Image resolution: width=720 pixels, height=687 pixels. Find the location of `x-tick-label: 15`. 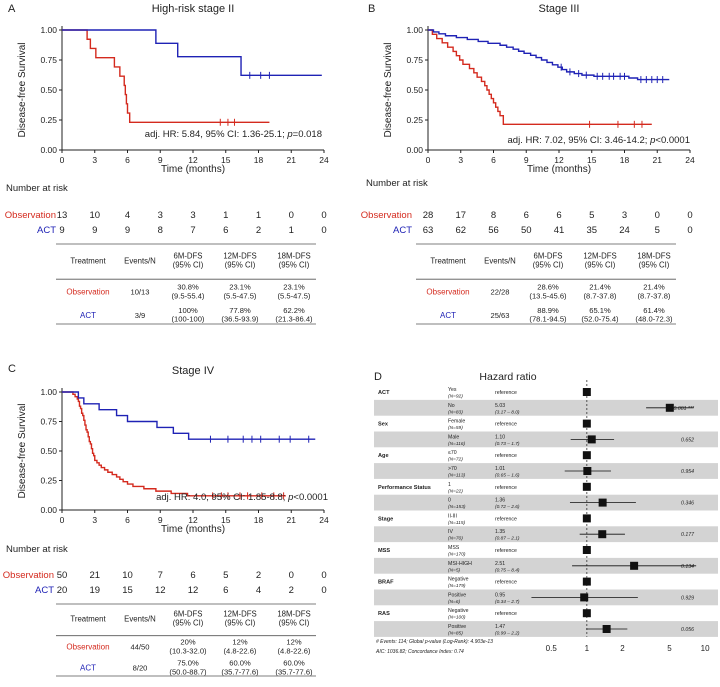

x-tick-label: 15 is located at coordinates (226, 520).